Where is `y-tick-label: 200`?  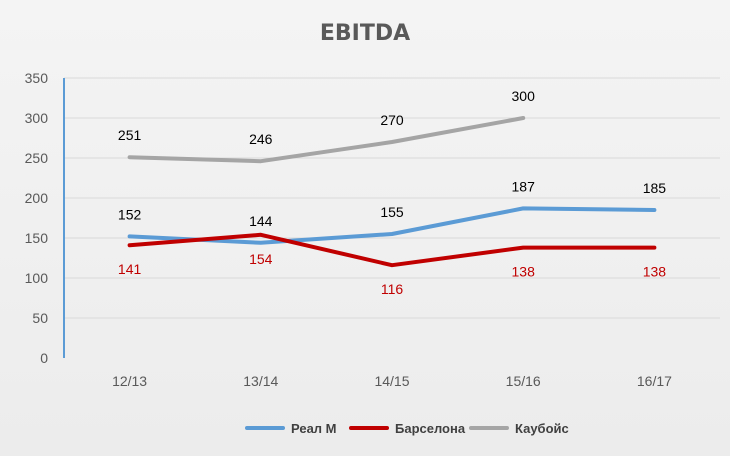 y-tick-label: 200 is located at coordinates (37, 198).